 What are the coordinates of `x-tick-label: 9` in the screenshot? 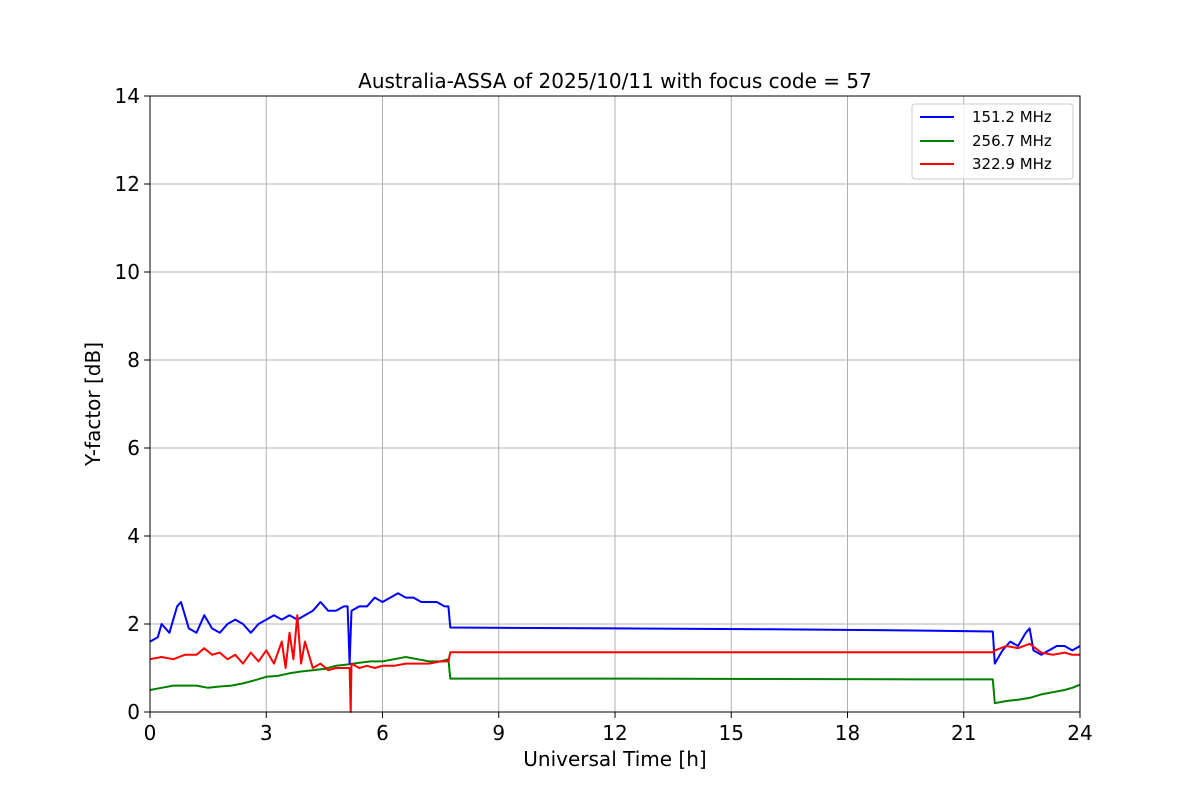 It's located at (498, 733).